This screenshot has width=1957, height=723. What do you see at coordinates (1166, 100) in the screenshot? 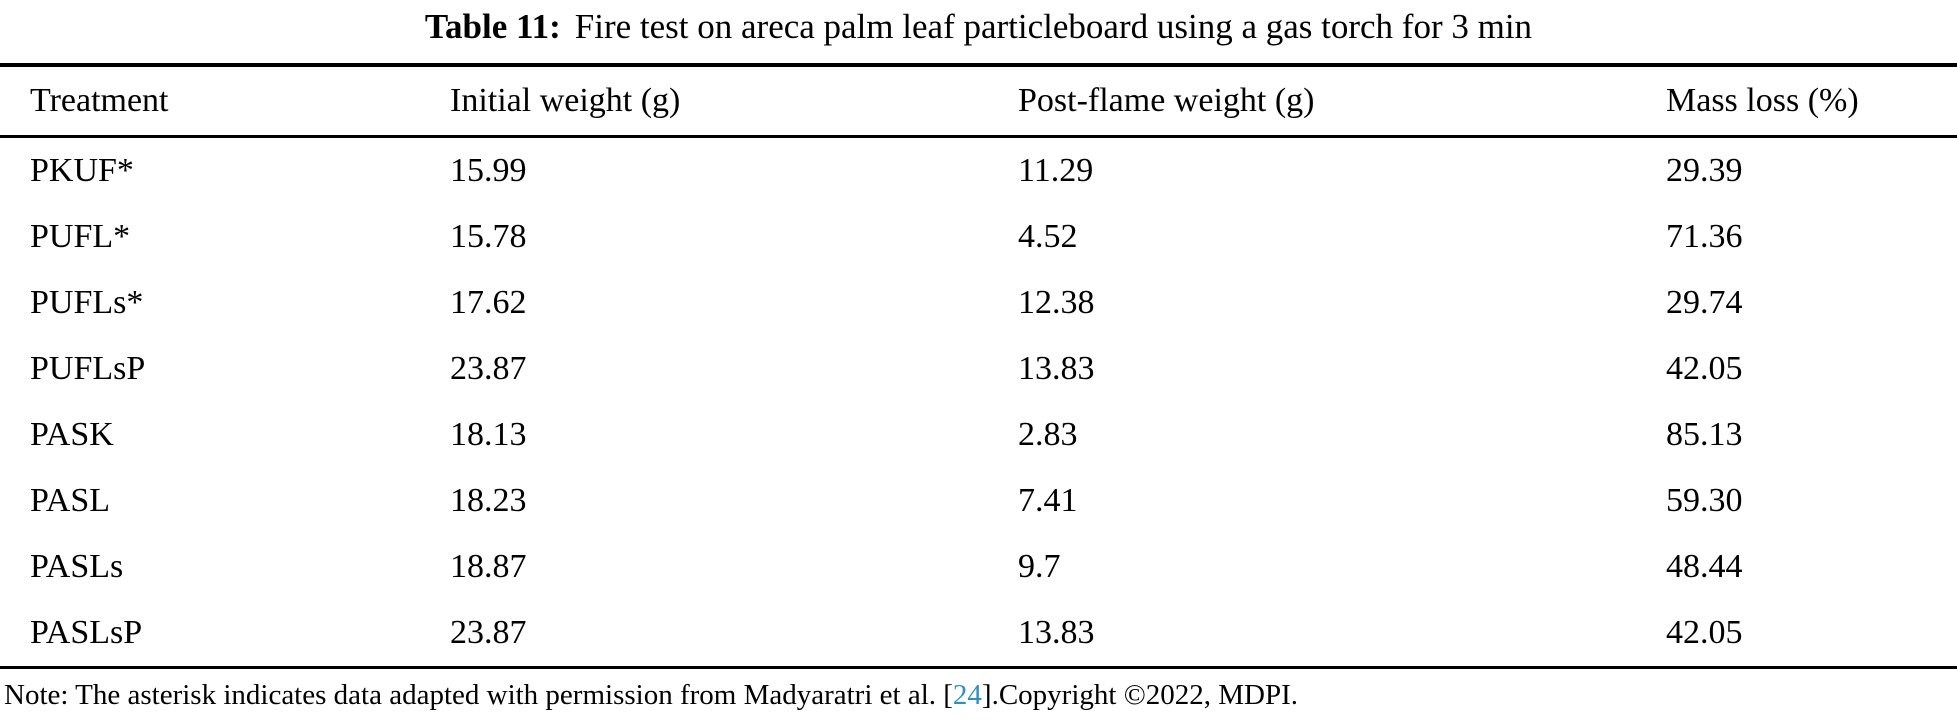
I see `column-header-post-flame-weight: Post-flame weight (g)` at bounding box center [1166, 100].